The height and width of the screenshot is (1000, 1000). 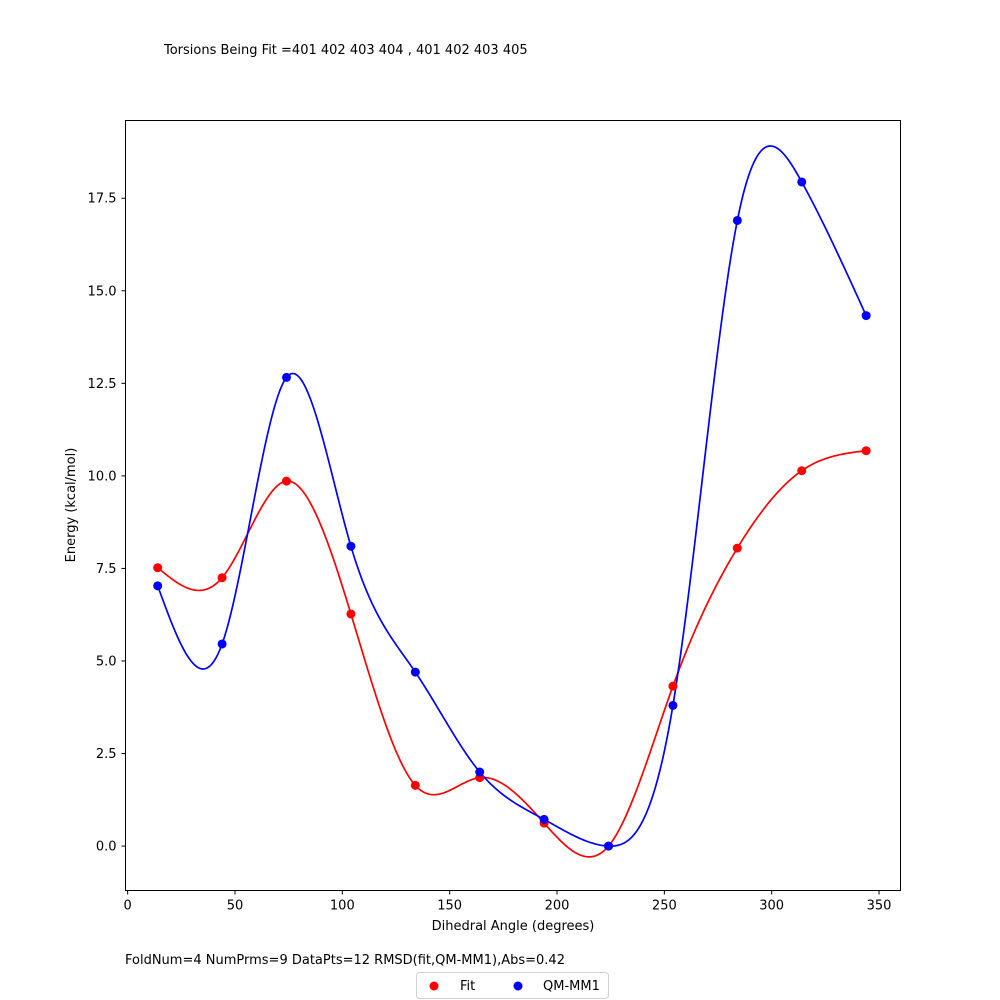 I want to click on legend-label-qm-mm1: QM-MM1, so click(x=571, y=986).